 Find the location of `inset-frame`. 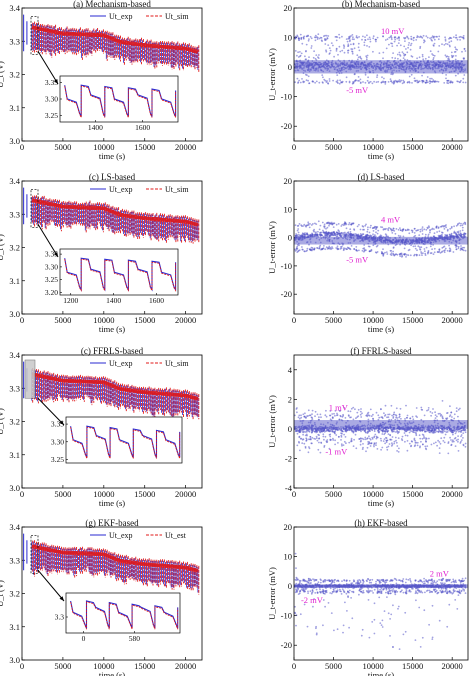

inset-frame is located at coordinates (119, 99).